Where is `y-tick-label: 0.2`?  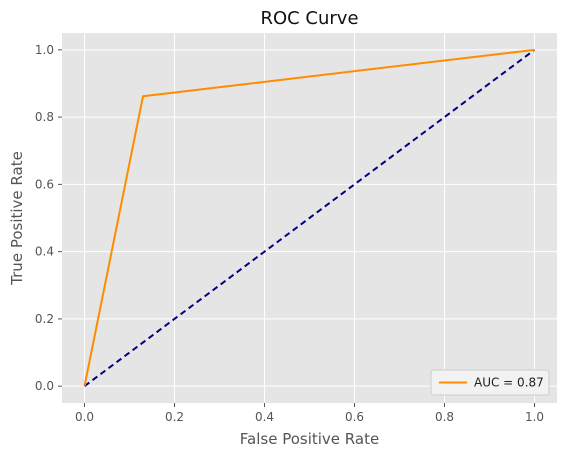 y-tick-label: 0.2 is located at coordinates (44, 319).